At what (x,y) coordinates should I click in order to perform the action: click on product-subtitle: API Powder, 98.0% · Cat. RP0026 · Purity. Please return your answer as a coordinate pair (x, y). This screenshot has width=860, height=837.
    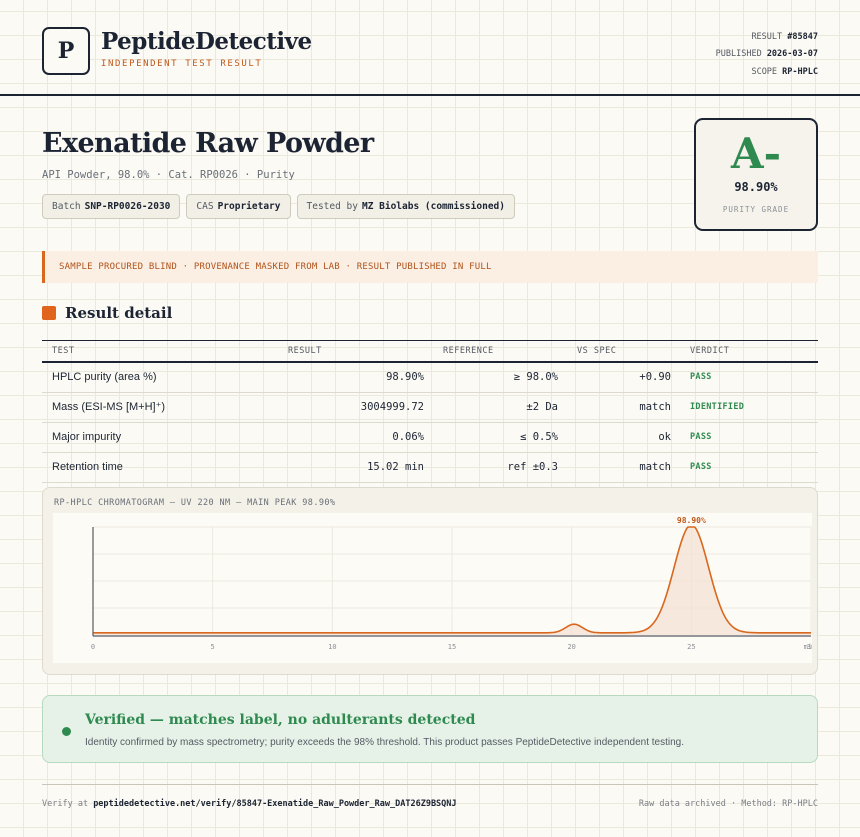
    Looking at the image, I should click on (168, 175).